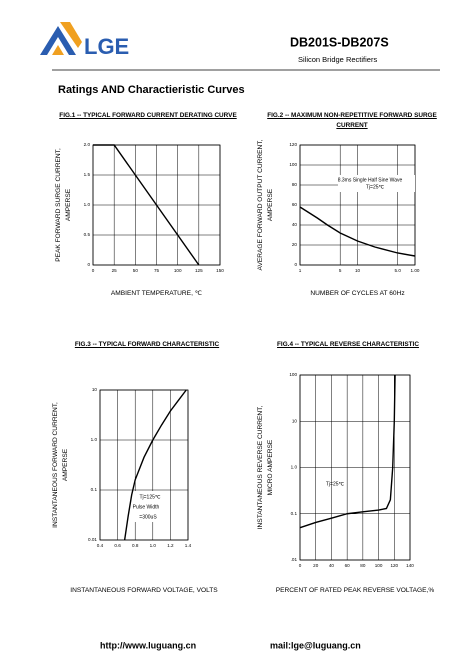 The width and height of the screenshot is (474, 670). What do you see at coordinates (136, 270) in the screenshot?
I see `x-tick-label: 50` at bounding box center [136, 270].